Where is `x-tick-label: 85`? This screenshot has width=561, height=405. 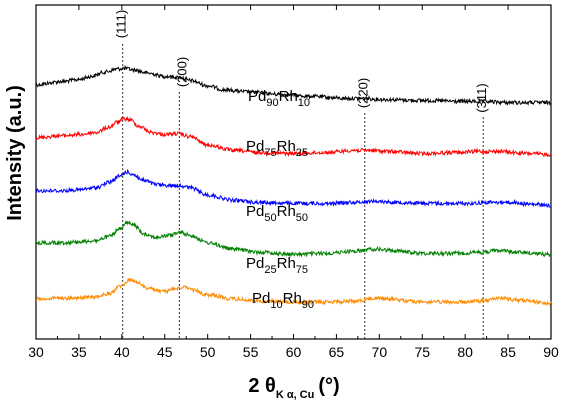 x-tick-label: 85 is located at coordinates (508, 352).